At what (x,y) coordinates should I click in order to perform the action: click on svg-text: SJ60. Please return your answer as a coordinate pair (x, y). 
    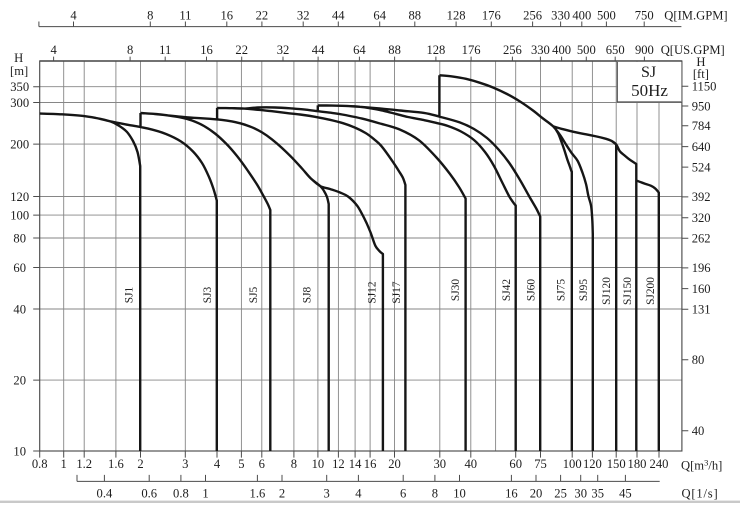
    Looking at the image, I should click on (532, 290).